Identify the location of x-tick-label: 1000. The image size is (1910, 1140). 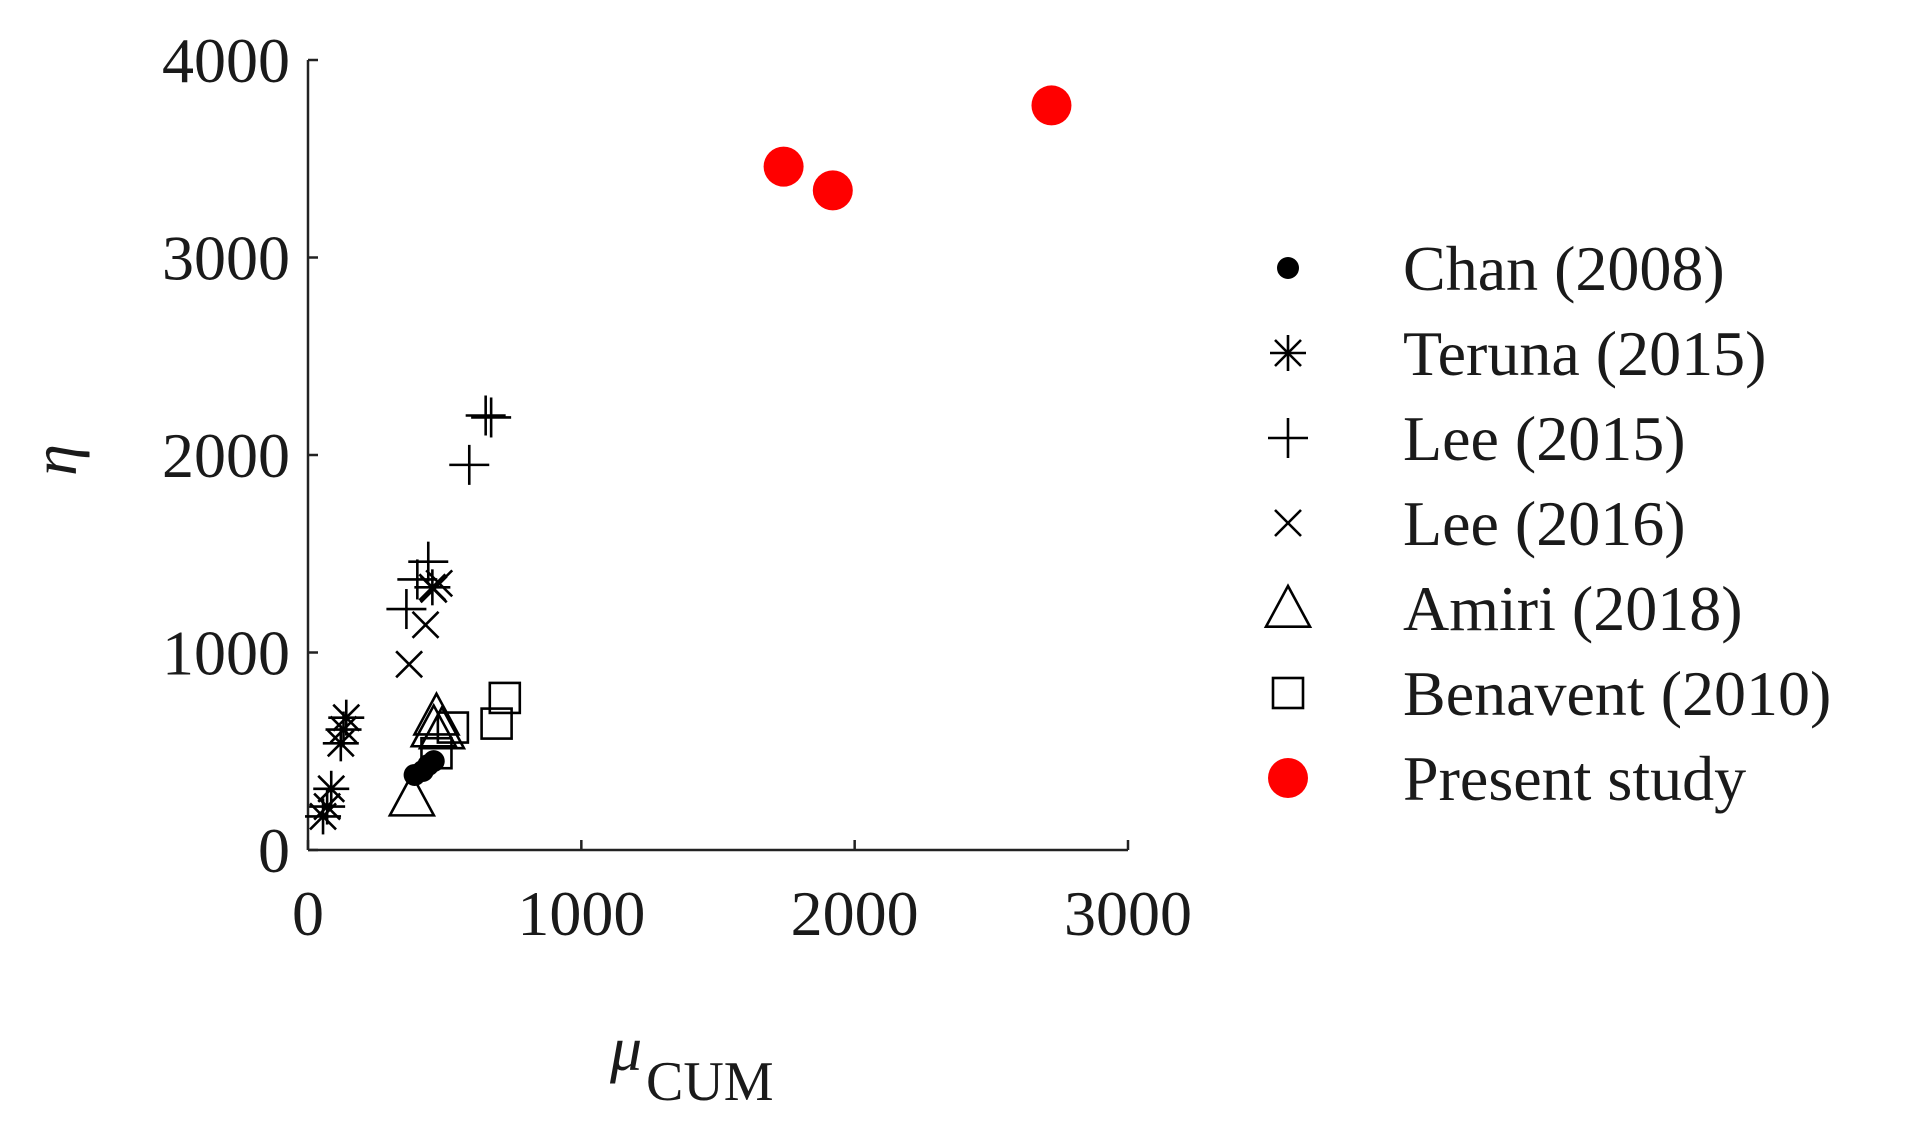
(581, 913).